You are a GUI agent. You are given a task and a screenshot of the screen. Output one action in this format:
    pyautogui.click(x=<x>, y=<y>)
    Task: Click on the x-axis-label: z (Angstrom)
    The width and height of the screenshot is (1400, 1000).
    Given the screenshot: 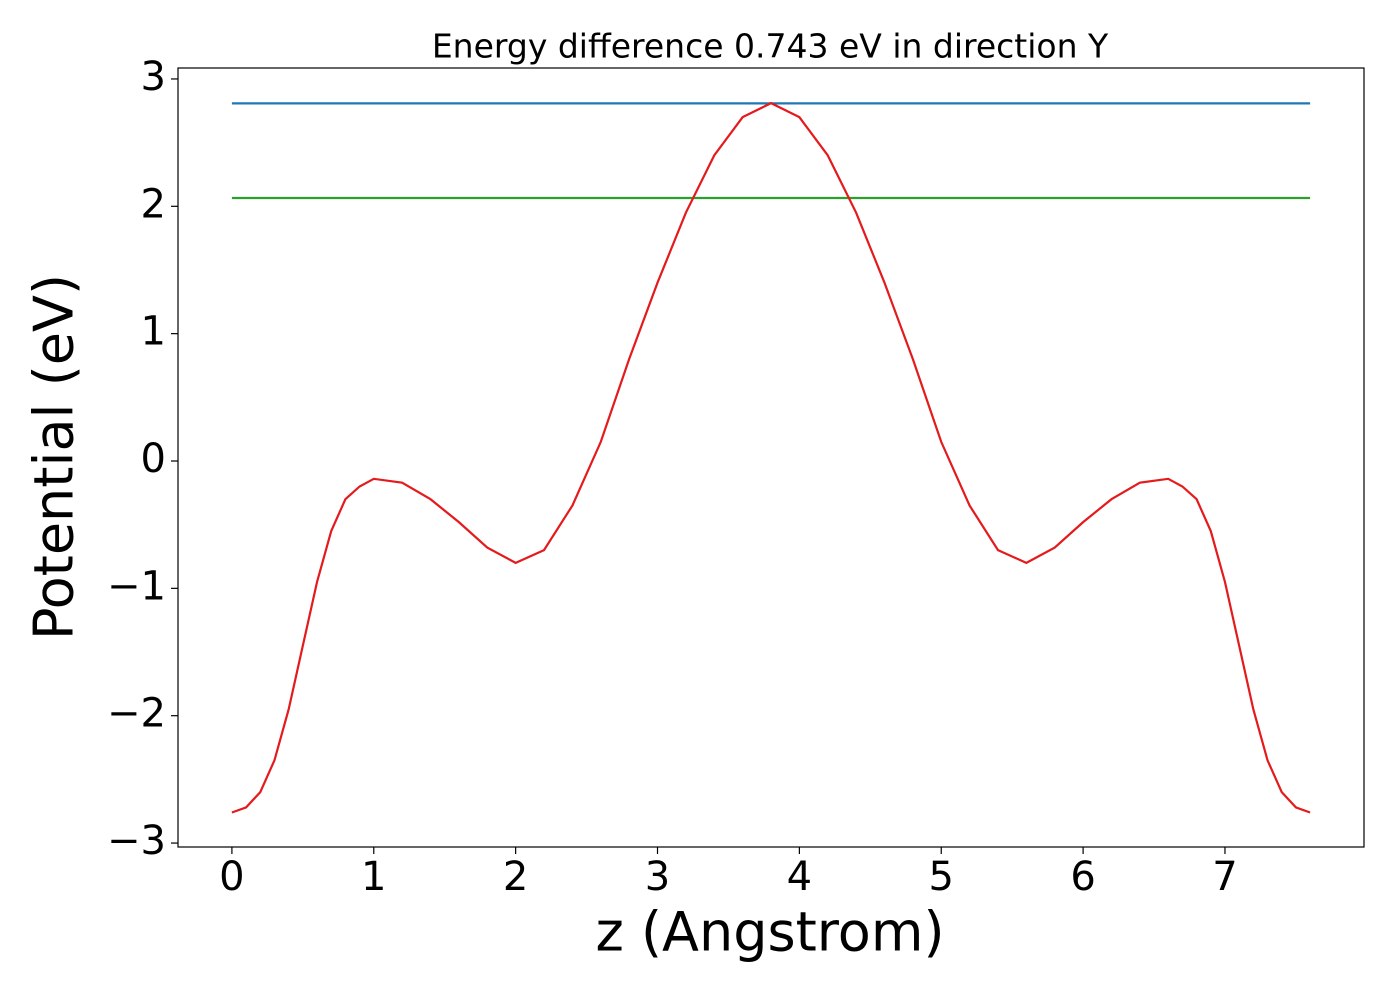 What is the action you would take?
    pyautogui.click(x=769, y=932)
    